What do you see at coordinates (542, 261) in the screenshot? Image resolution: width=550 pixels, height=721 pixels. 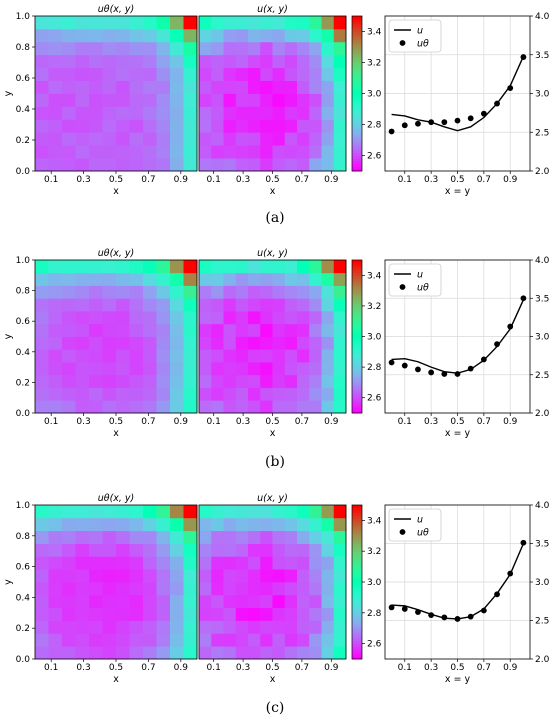 I see `y-tick-label: 4.0` at bounding box center [542, 261].